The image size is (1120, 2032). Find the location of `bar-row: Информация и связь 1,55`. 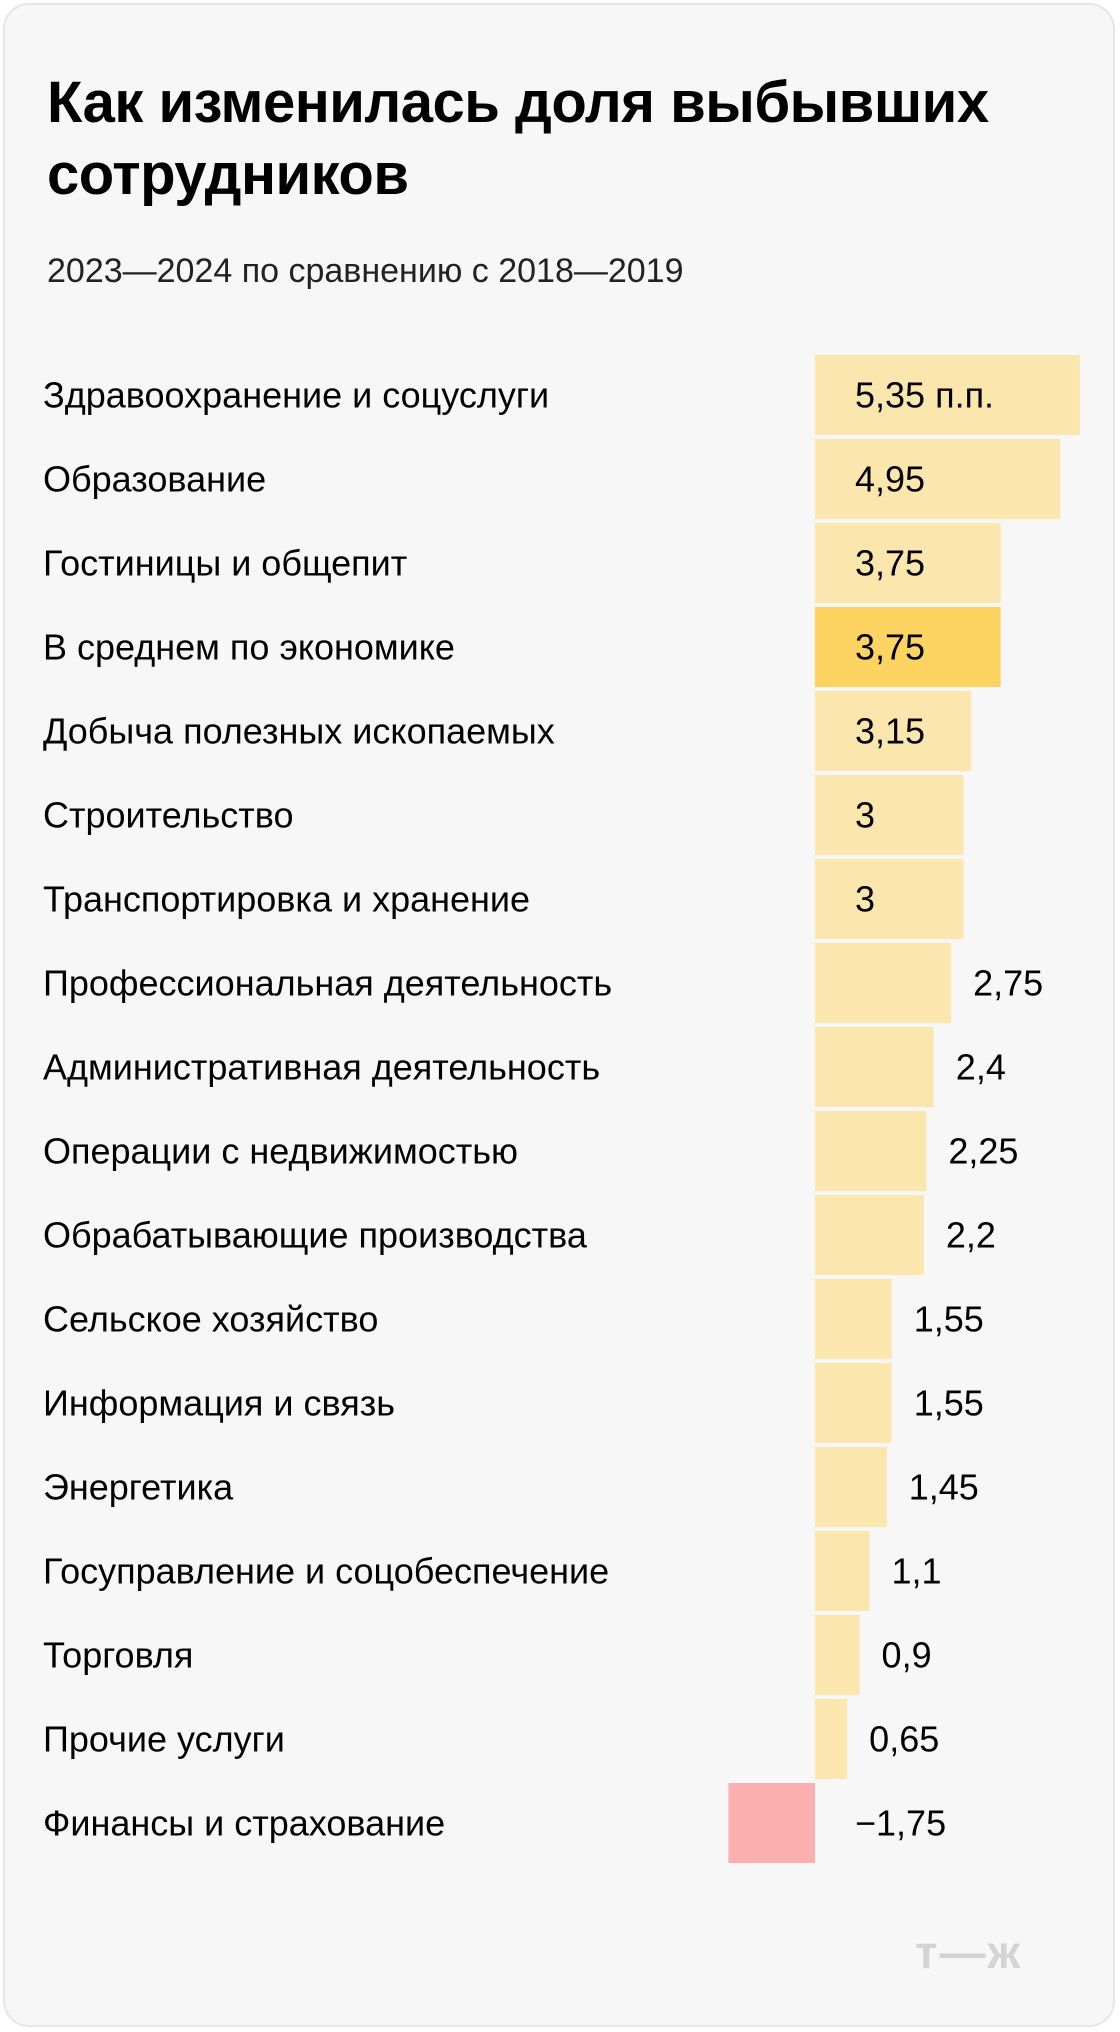

bar-row: Информация и связь 1,55 is located at coordinates (513, 1403).